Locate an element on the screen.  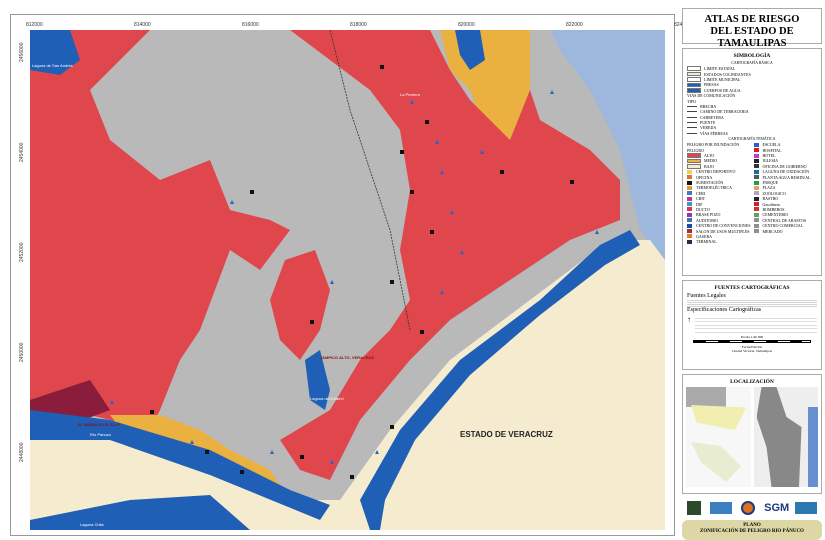
plano-line-2: ZONIFICACIÓN DE PELIGRO RIO PÁNUCO is located at coordinates (752, 531).